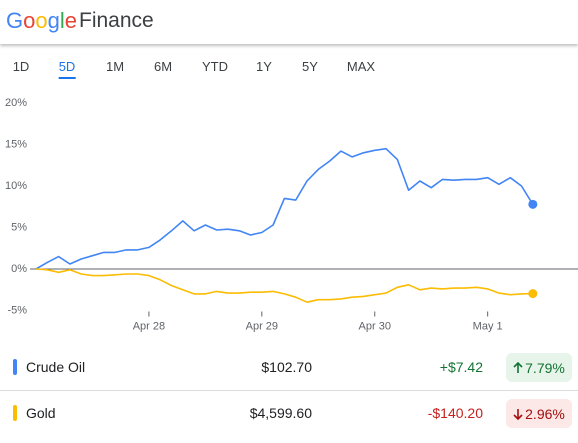 The image size is (578, 443). Describe the element at coordinates (262, 326) in the screenshot. I see `x-tick-label: Apr 29` at that location.